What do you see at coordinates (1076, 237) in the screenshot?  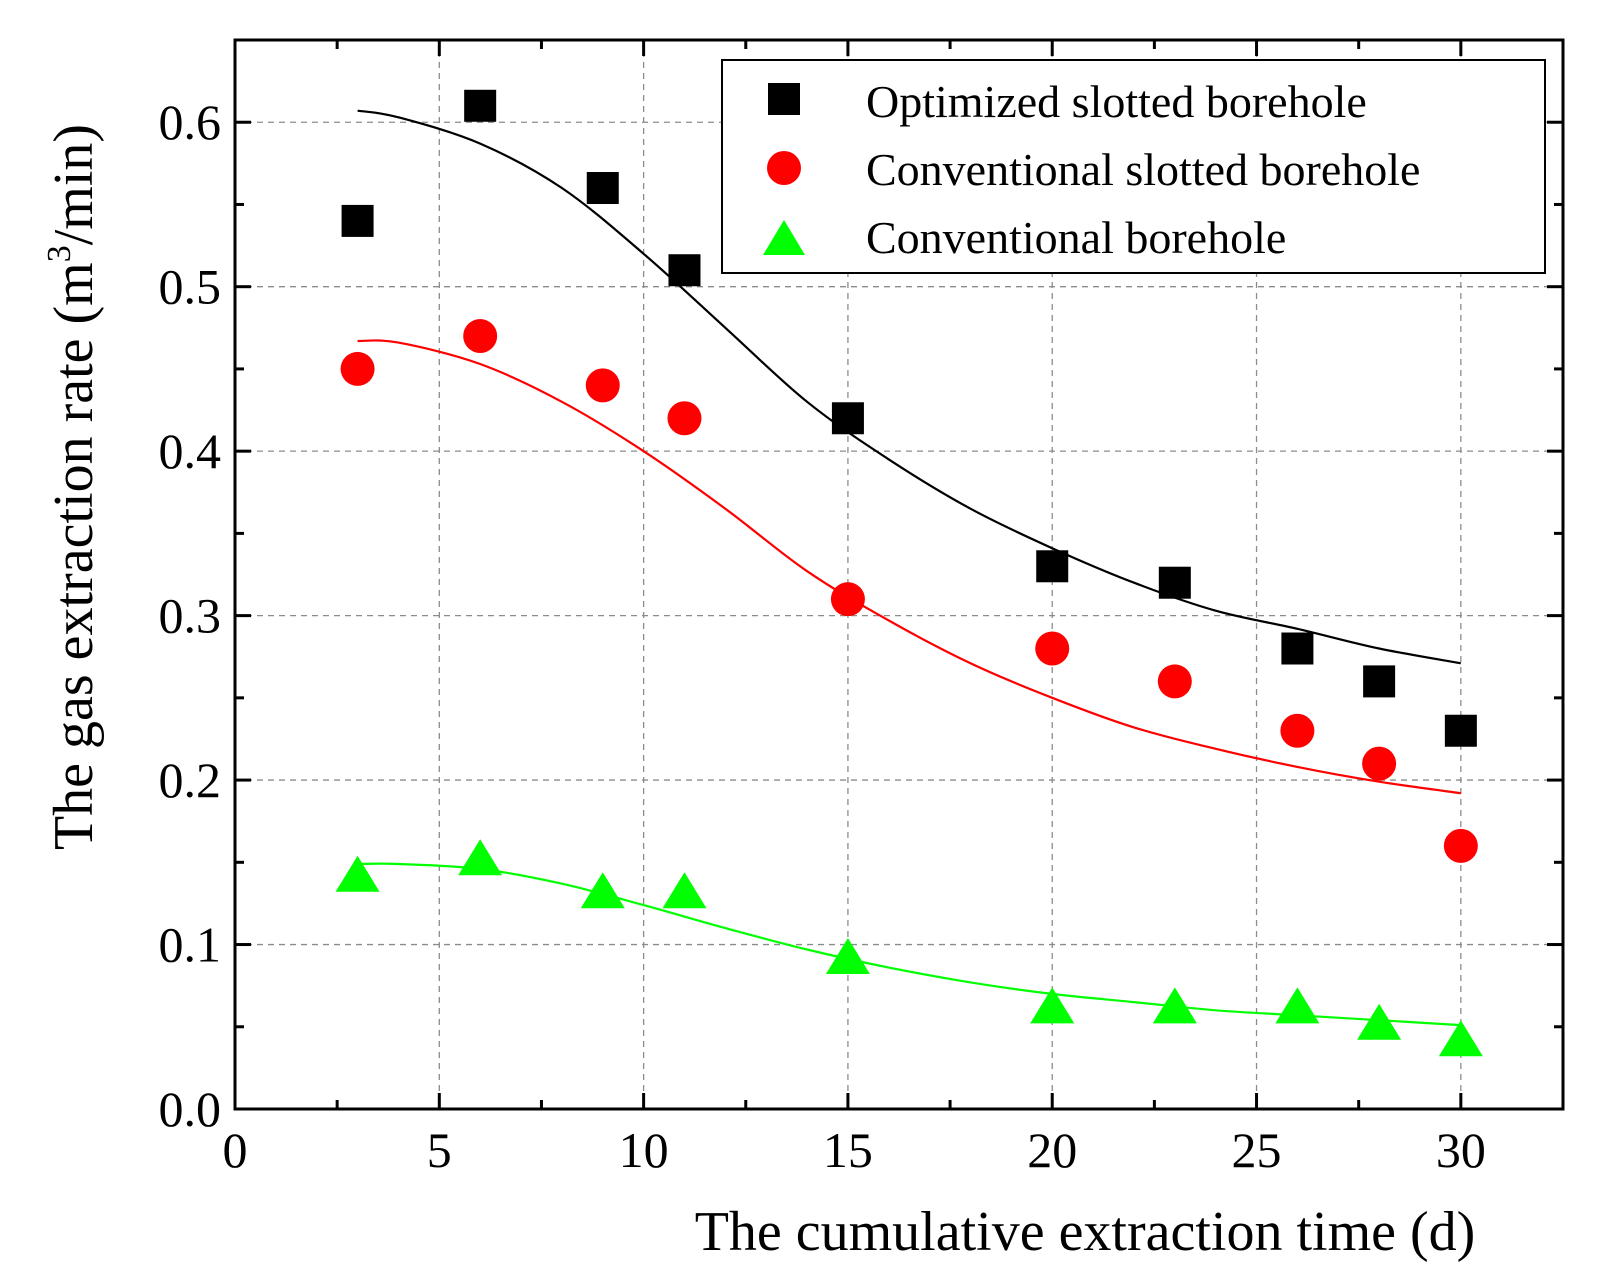 I see `legend-label-conventional: Conventional borehole` at bounding box center [1076, 237].